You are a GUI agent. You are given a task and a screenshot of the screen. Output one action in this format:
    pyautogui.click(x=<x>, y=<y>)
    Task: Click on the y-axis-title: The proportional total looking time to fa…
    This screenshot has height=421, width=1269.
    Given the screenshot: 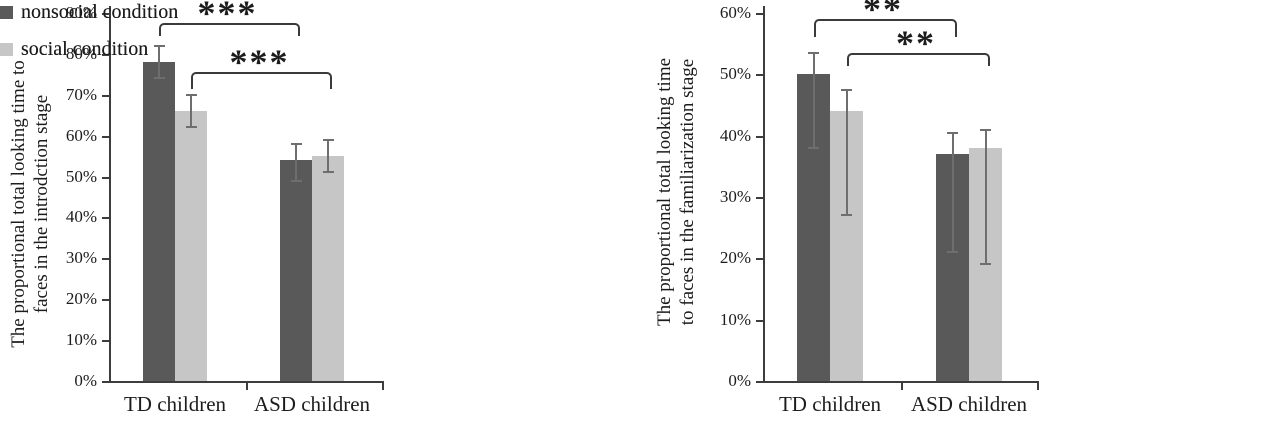 What is the action you would take?
    pyautogui.click(x=676, y=192)
    